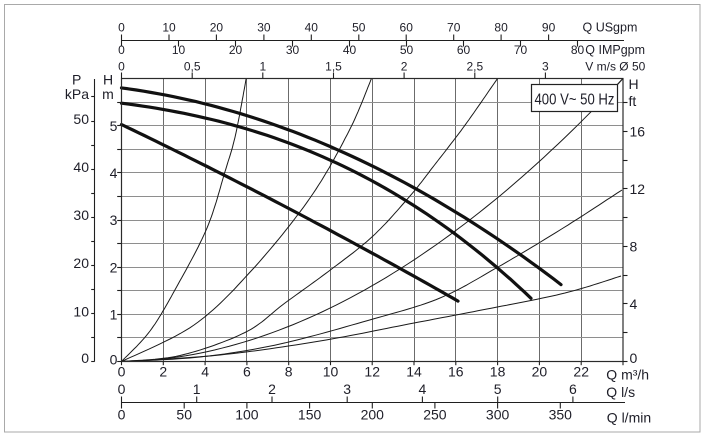 The height and width of the screenshot is (438, 707). I want to click on svg-text: Q l/min, so click(629, 417).